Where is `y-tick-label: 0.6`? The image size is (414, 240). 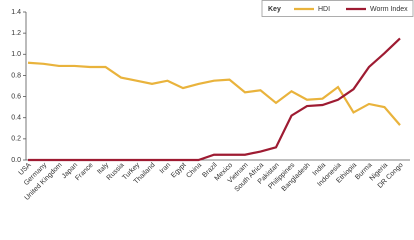 y-tick-label: 0.6 is located at coordinates (16, 96).